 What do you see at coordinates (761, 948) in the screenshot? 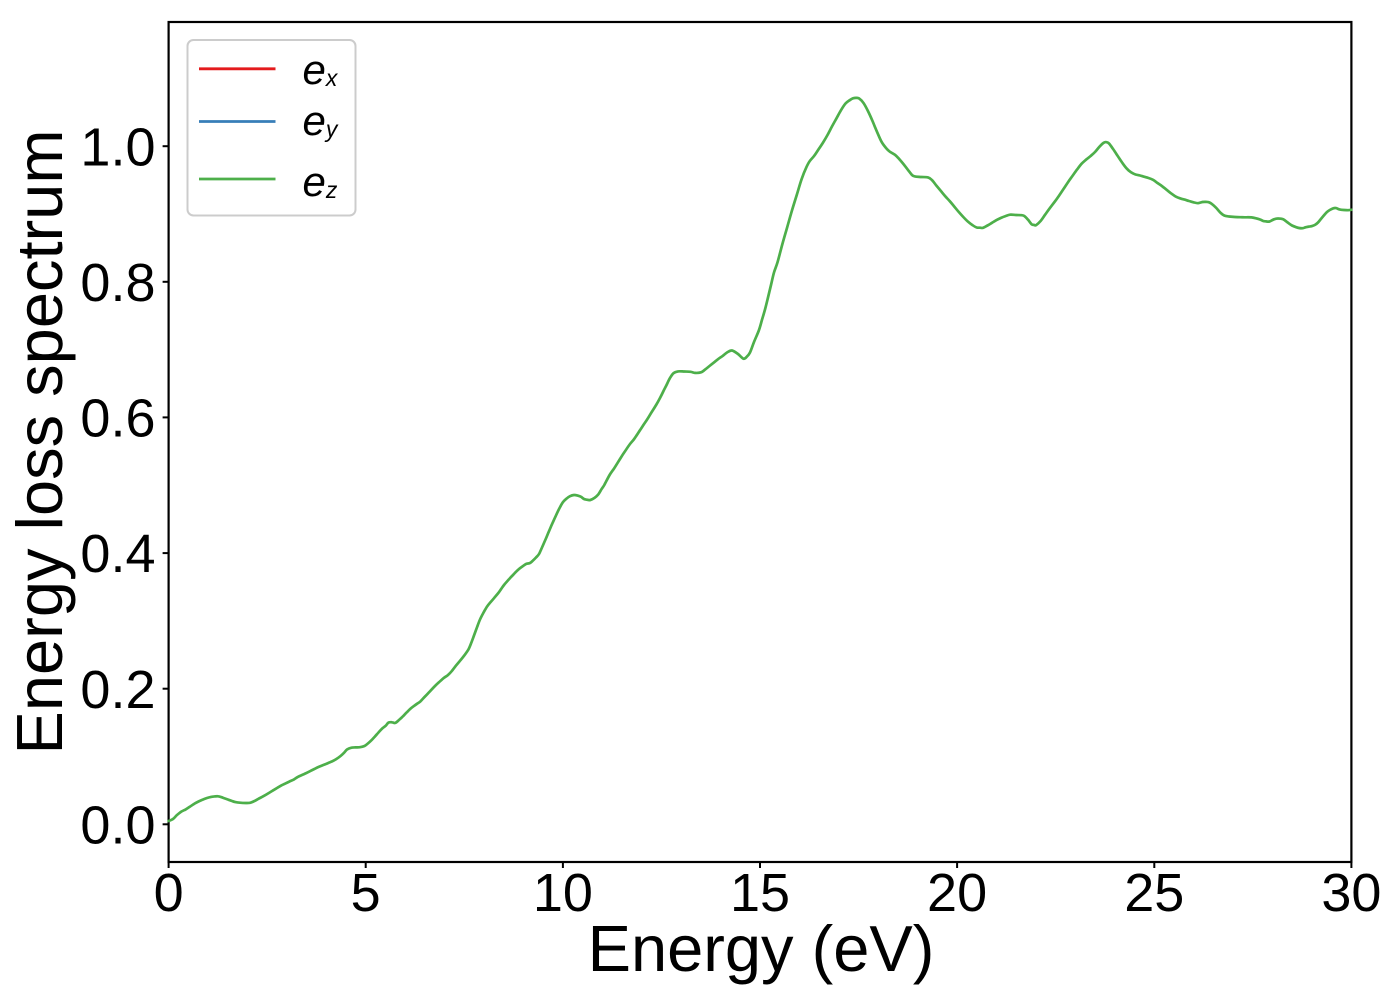
I see `svg-text: Energy (eV)` at bounding box center [761, 948].